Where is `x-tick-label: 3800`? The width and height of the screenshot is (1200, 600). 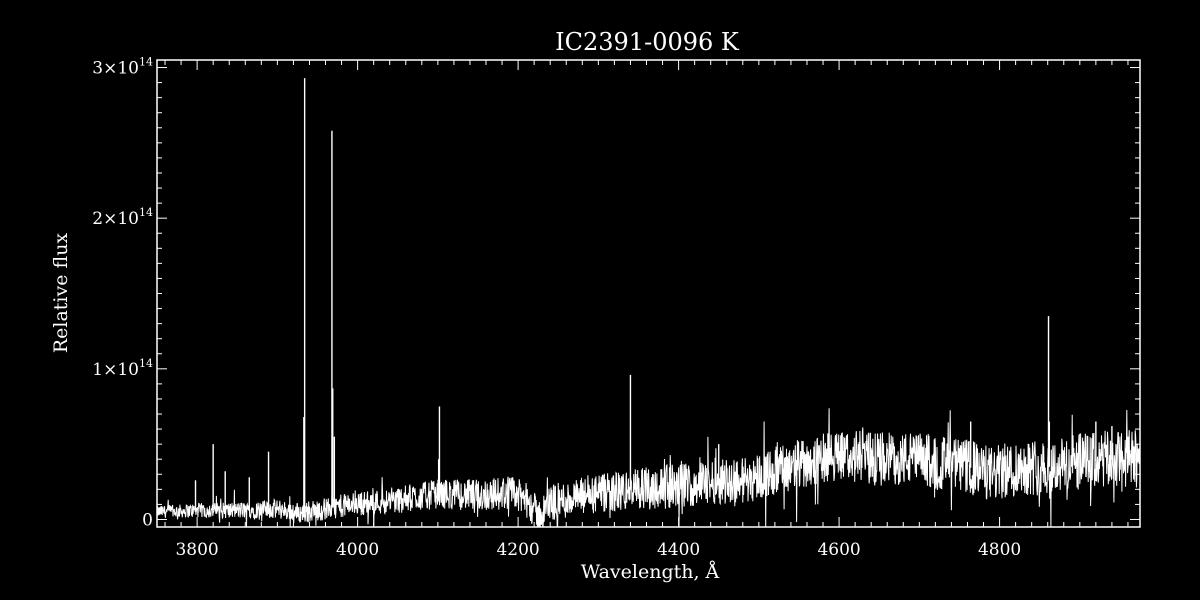
x-tick-label: 3800 is located at coordinates (196, 550).